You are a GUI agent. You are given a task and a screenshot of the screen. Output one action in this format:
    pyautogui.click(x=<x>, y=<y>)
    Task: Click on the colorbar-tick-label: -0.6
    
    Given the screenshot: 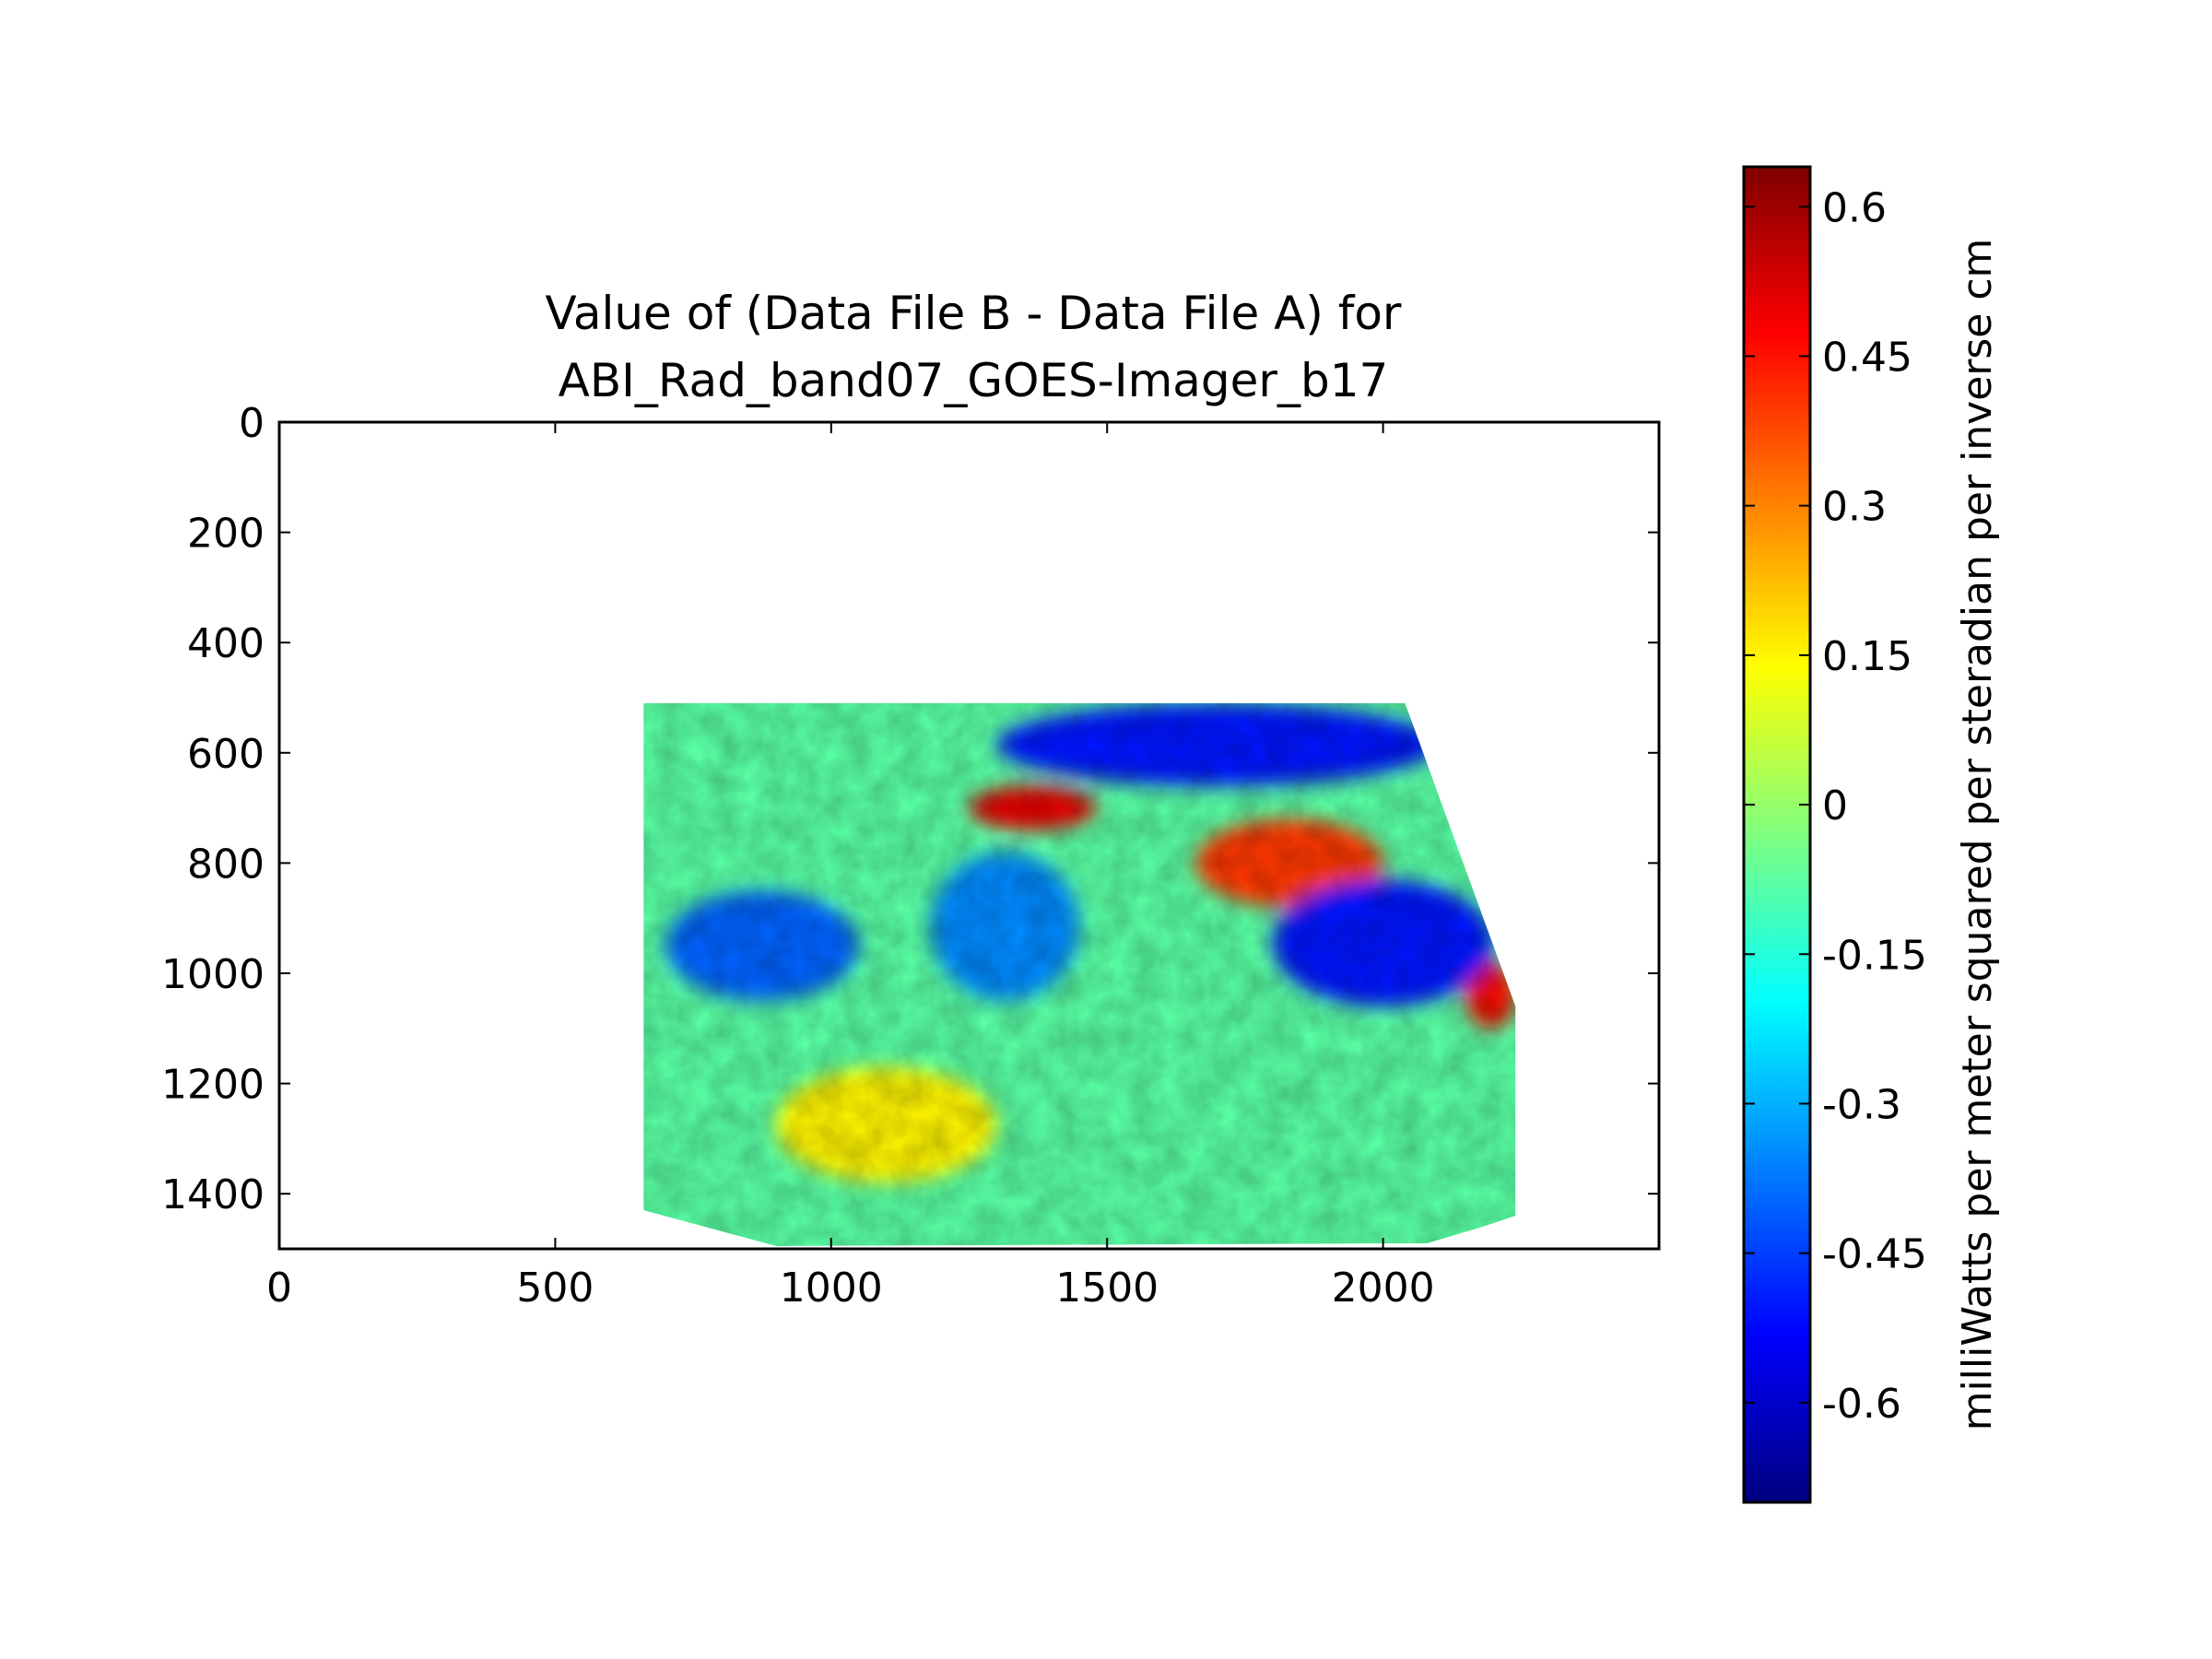 What is the action you would take?
    pyautogui.click(x=1861, y=1404)
    